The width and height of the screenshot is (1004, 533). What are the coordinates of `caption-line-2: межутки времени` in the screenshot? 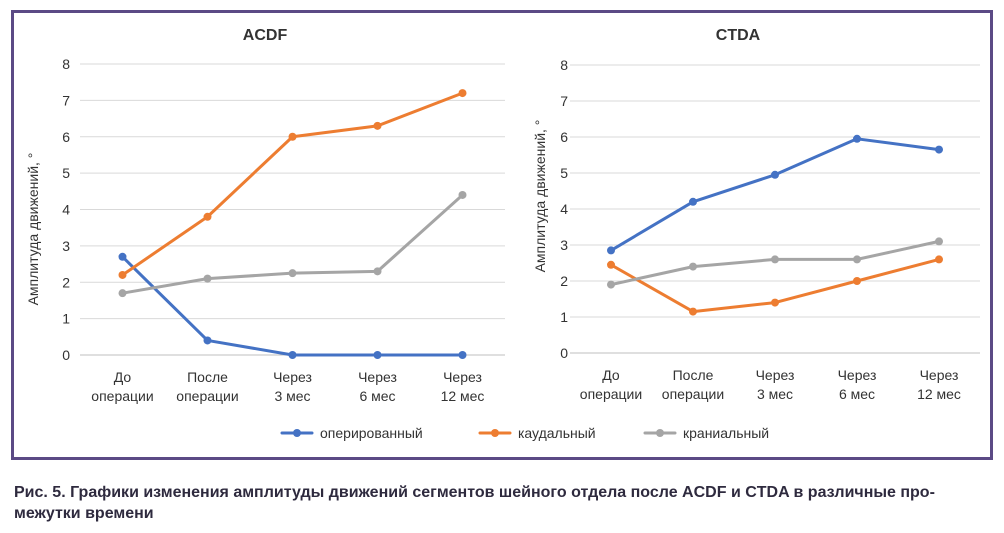 It's located at (84, 513).